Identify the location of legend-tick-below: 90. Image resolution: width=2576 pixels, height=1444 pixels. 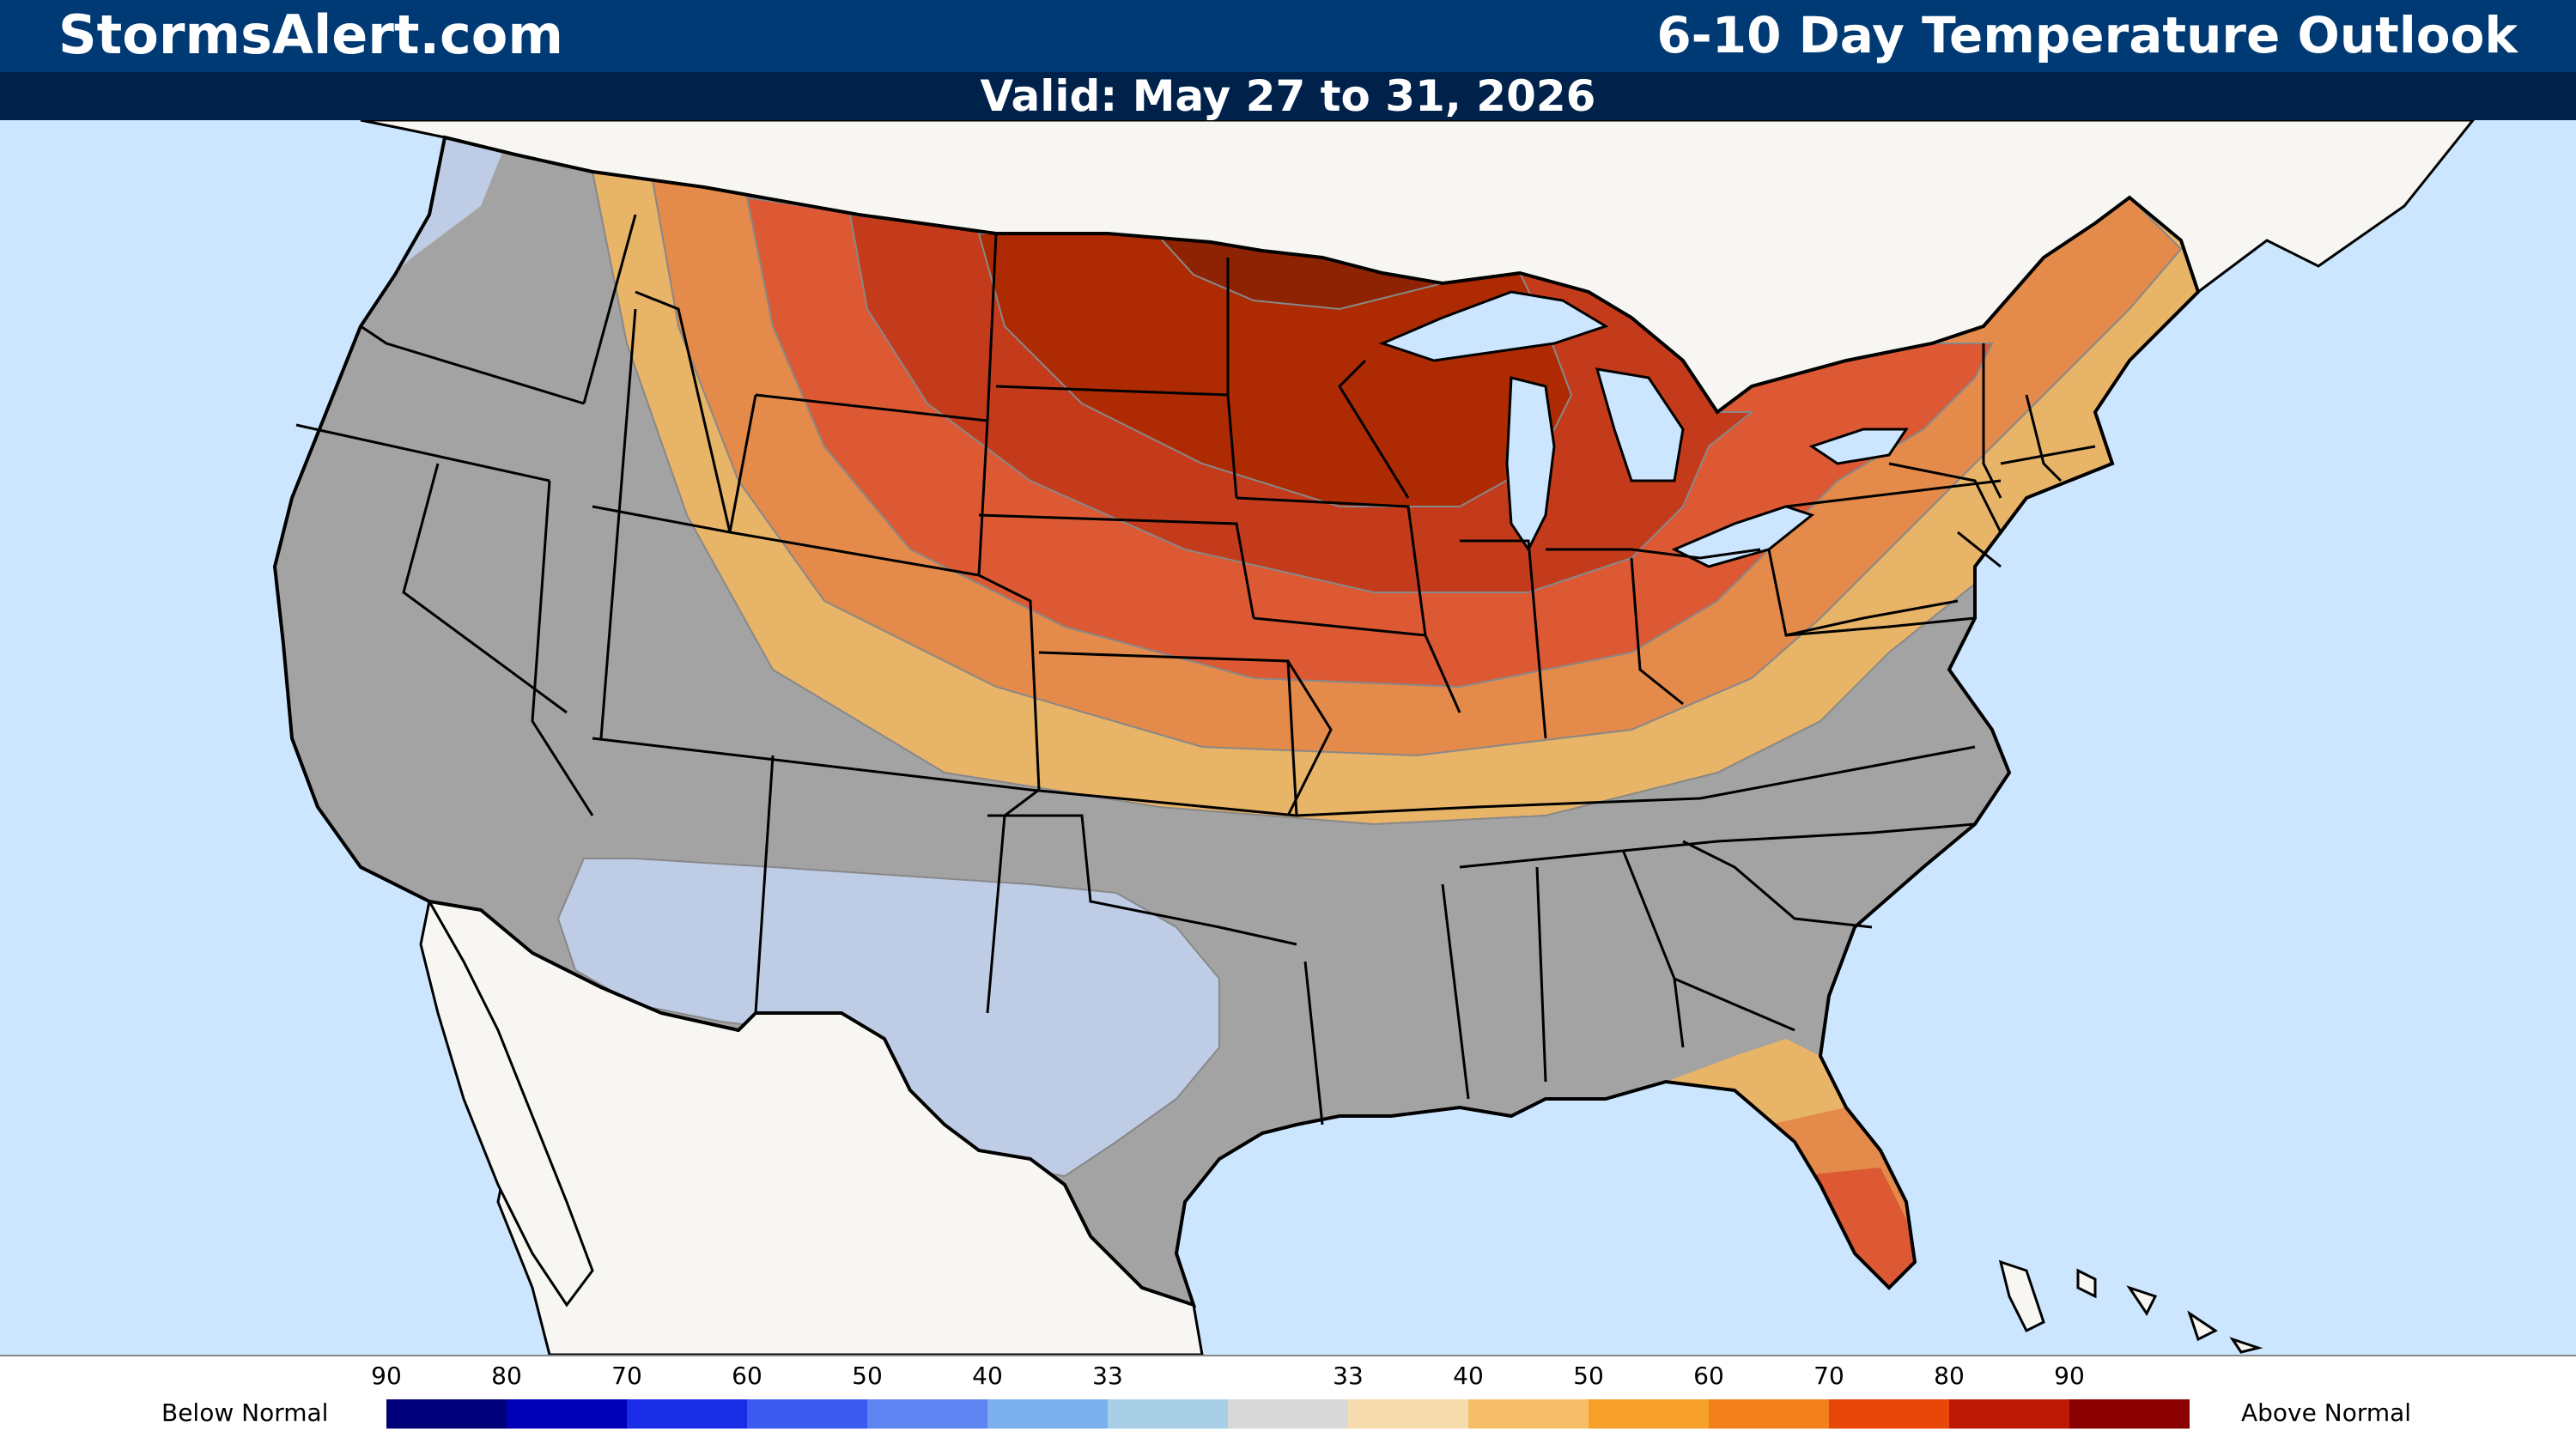
(387, 1376).